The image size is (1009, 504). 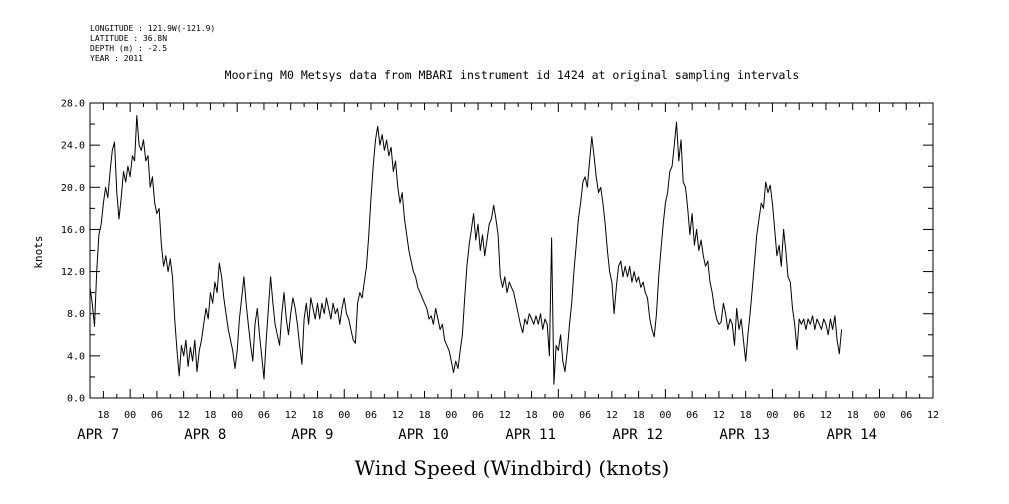 What do you see at coordinates (205, 435) in the screenshot?
I see `date-label: APR 8` at bounding box center [205, 435].